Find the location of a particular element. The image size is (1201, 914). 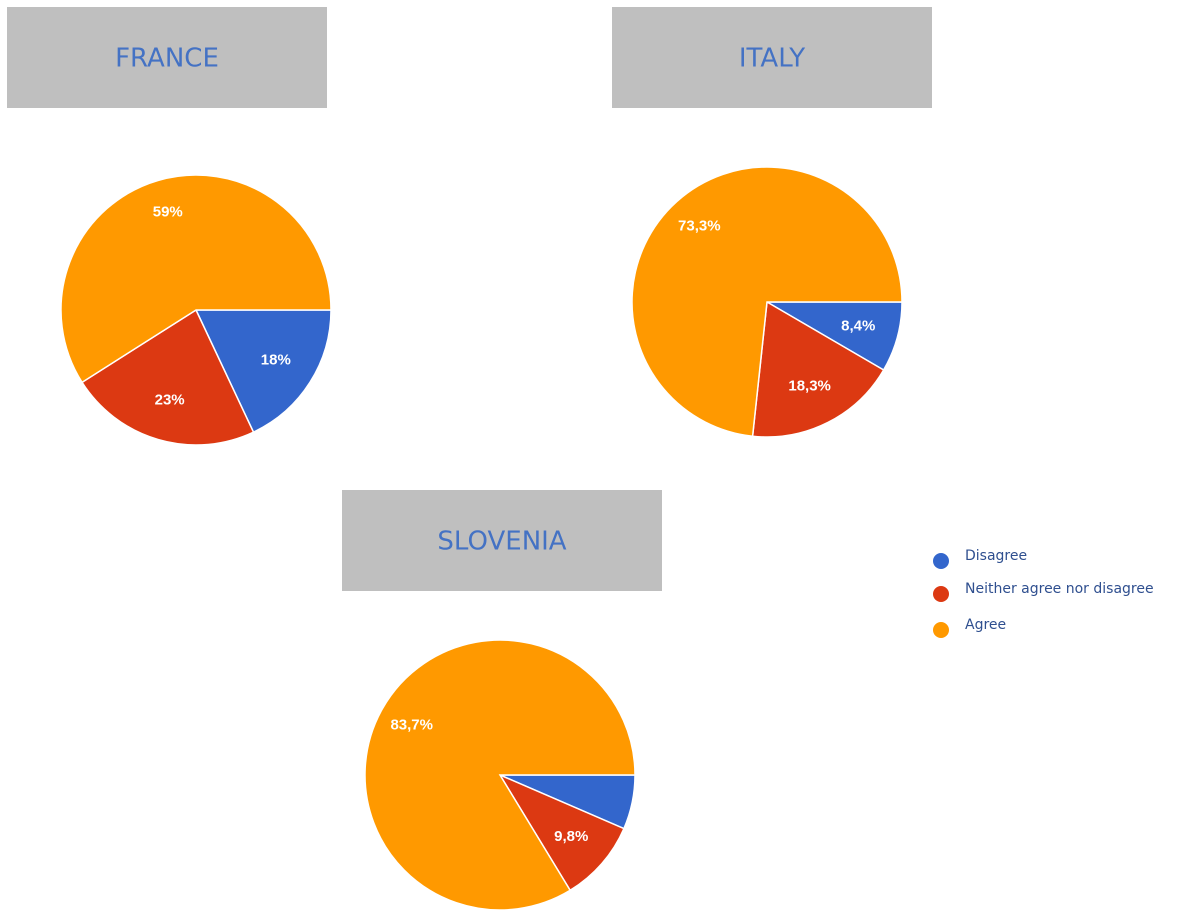

legend-label: Neither agree nor disagree is located at coordinates (1059, 589).